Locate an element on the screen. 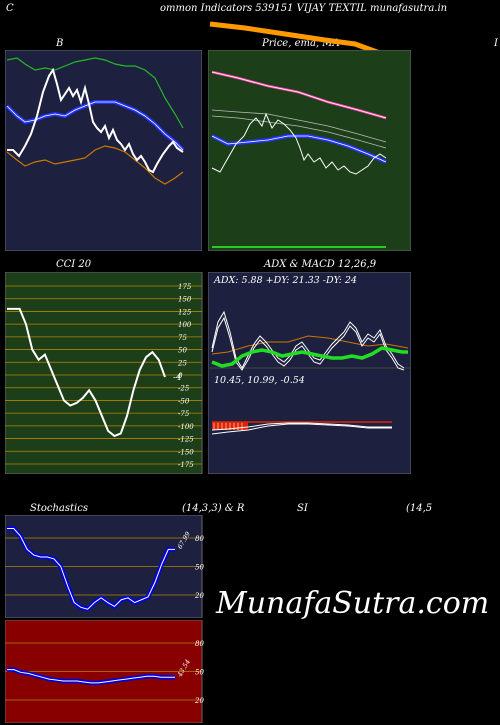 The height and width of the screenshot is (725, 500). cci-background is located at coordinates (104, 373).